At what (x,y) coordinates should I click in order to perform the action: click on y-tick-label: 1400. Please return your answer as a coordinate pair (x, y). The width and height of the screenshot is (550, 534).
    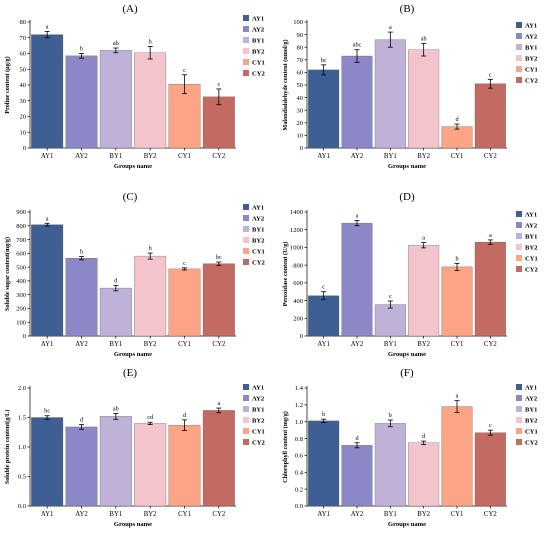
    Looking at the image, I should click on (296, 212).